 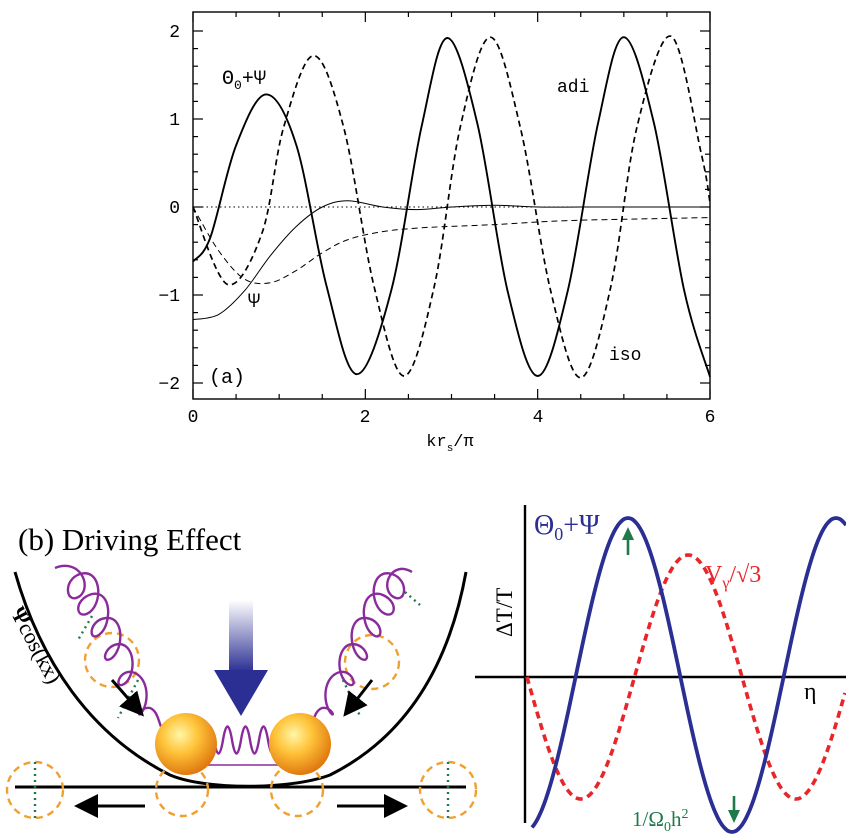 I want to click on panel-a-label: (a), so click(x=227, y=378).